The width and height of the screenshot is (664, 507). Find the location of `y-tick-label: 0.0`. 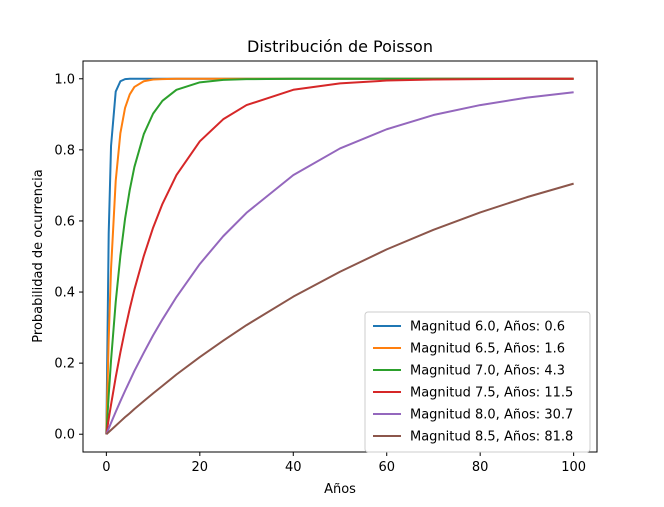

y-tick-label: 0.0 is located at coordinates (64, 435).